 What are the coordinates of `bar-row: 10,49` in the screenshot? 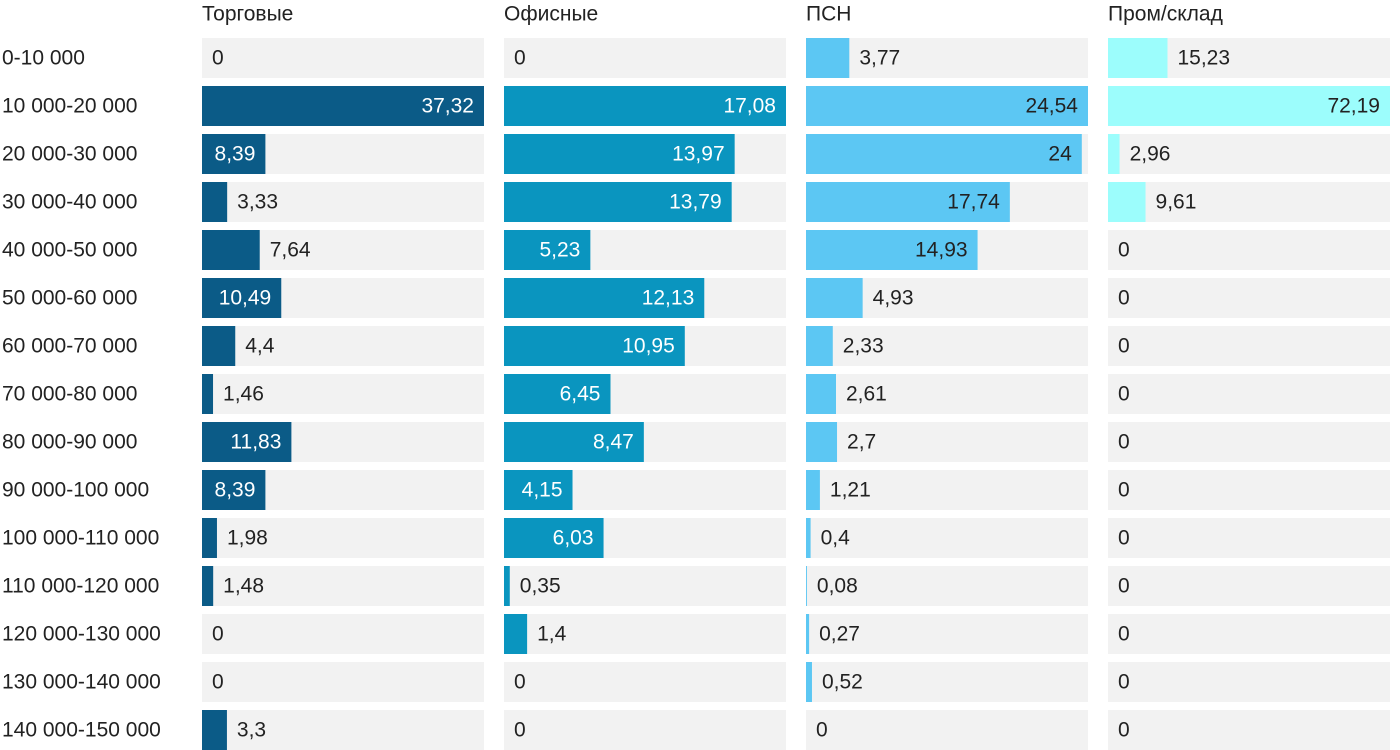 It's located at (343, 298).